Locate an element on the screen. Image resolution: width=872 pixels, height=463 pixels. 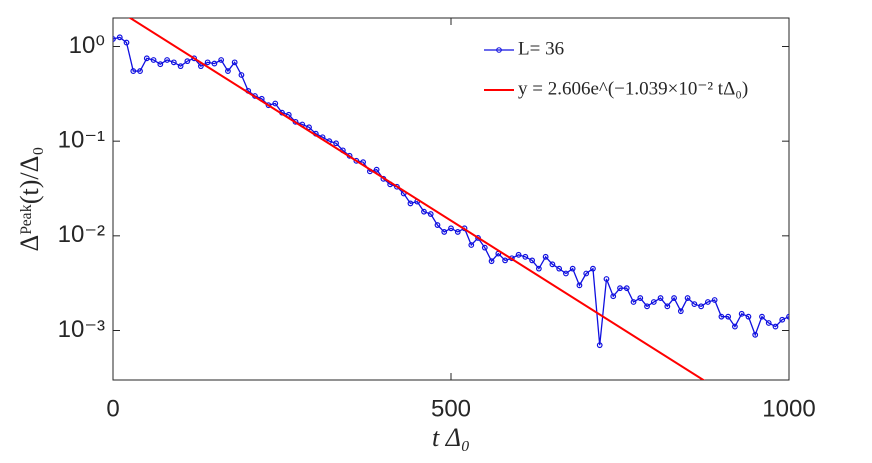
legend-label: L= 36 is located at coordinates (541, 48).